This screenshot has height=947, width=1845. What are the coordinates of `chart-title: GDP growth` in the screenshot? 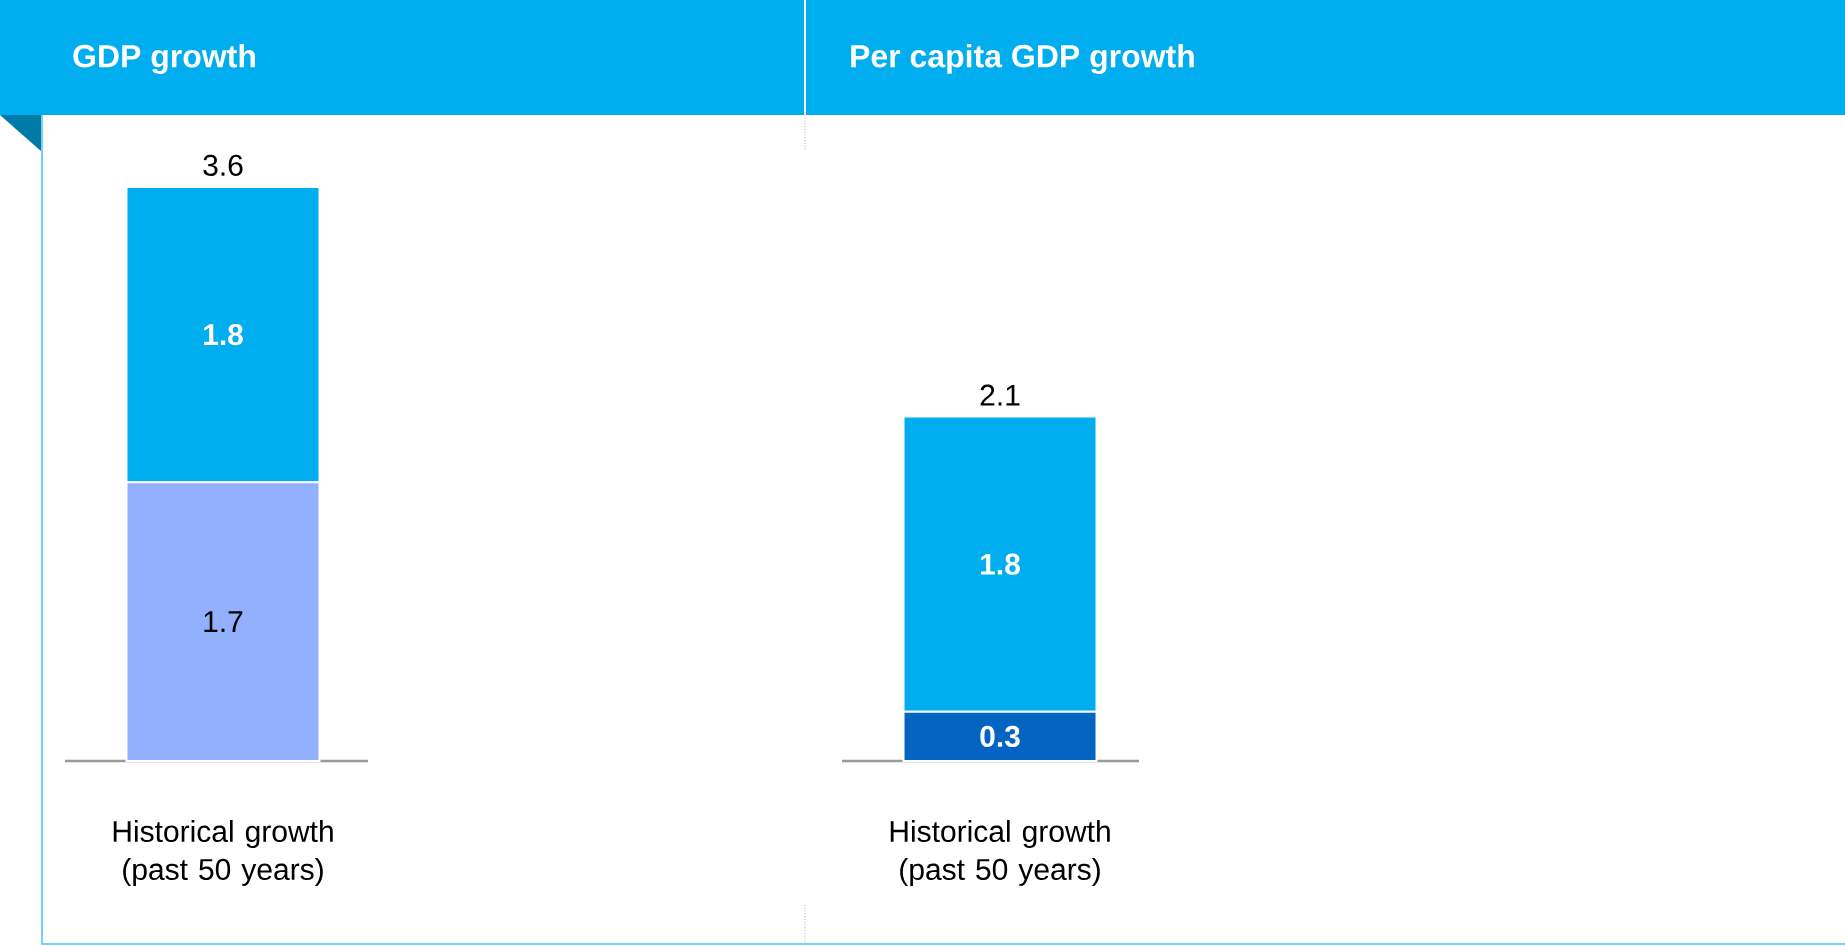 It's located at (164, 59).